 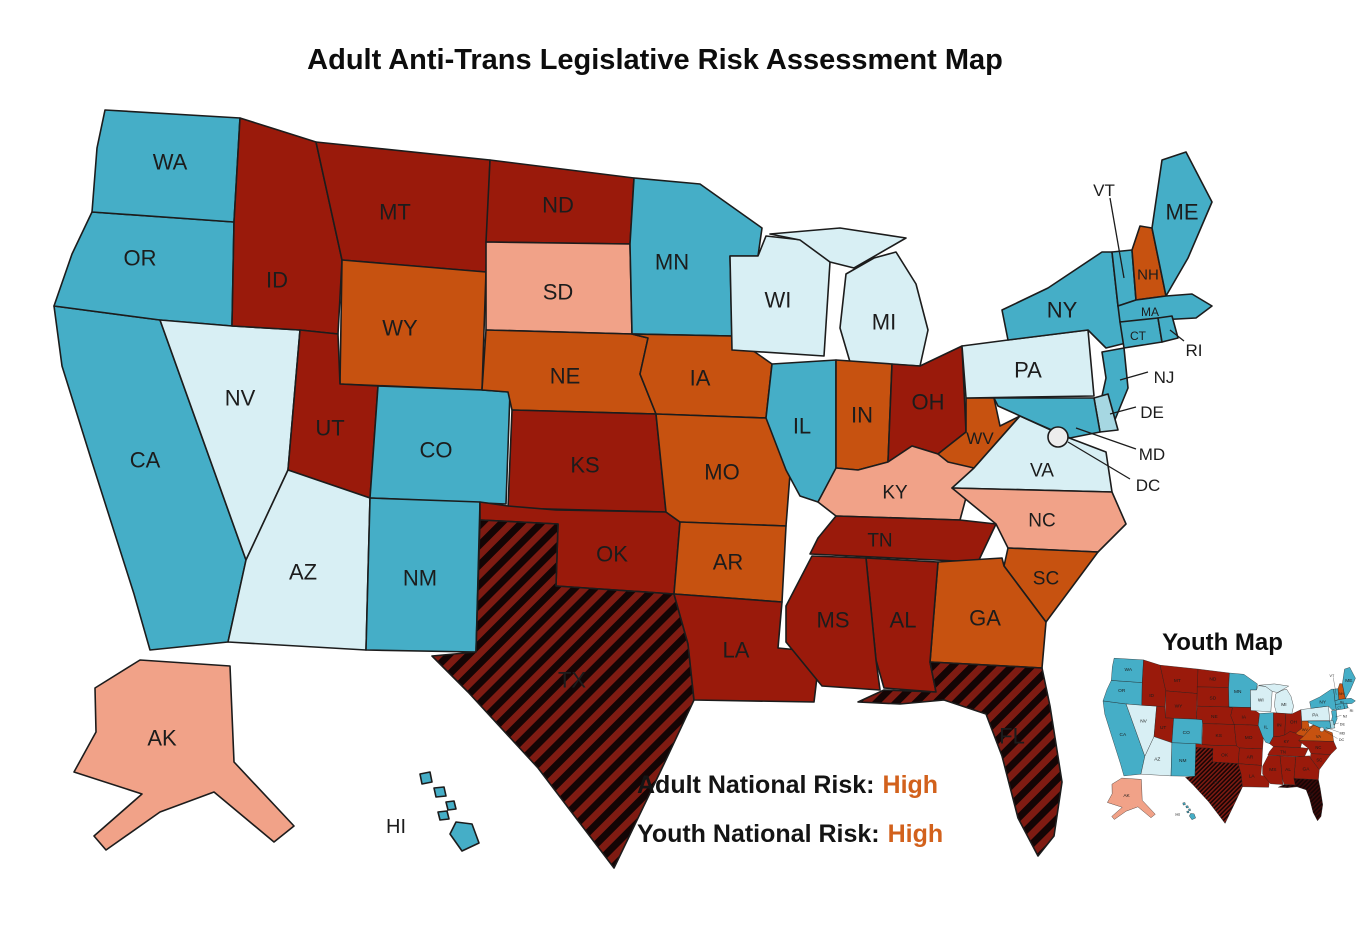 I want to click on label-wi-youth: WI, so click(x=1261, y=700).